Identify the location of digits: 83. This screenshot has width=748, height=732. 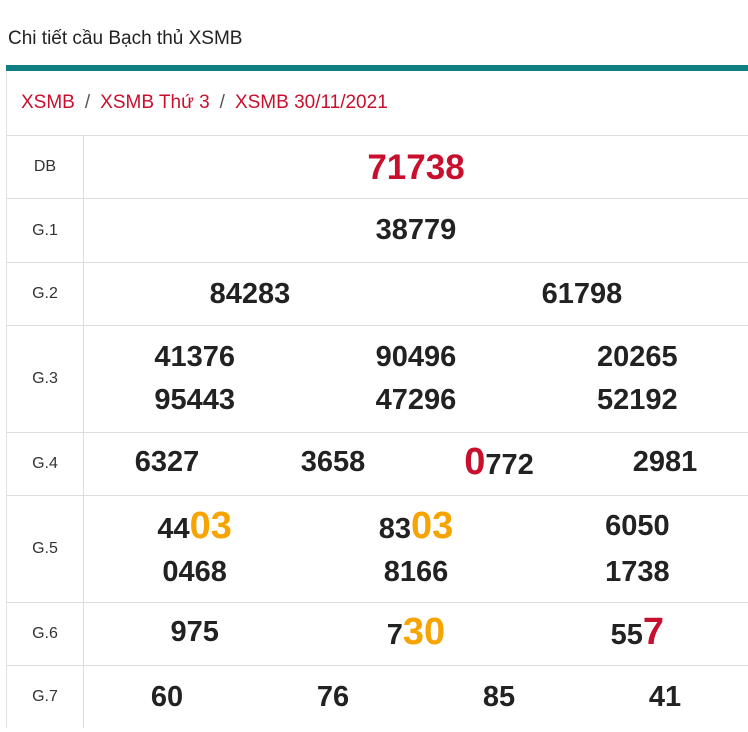
(394, 528).